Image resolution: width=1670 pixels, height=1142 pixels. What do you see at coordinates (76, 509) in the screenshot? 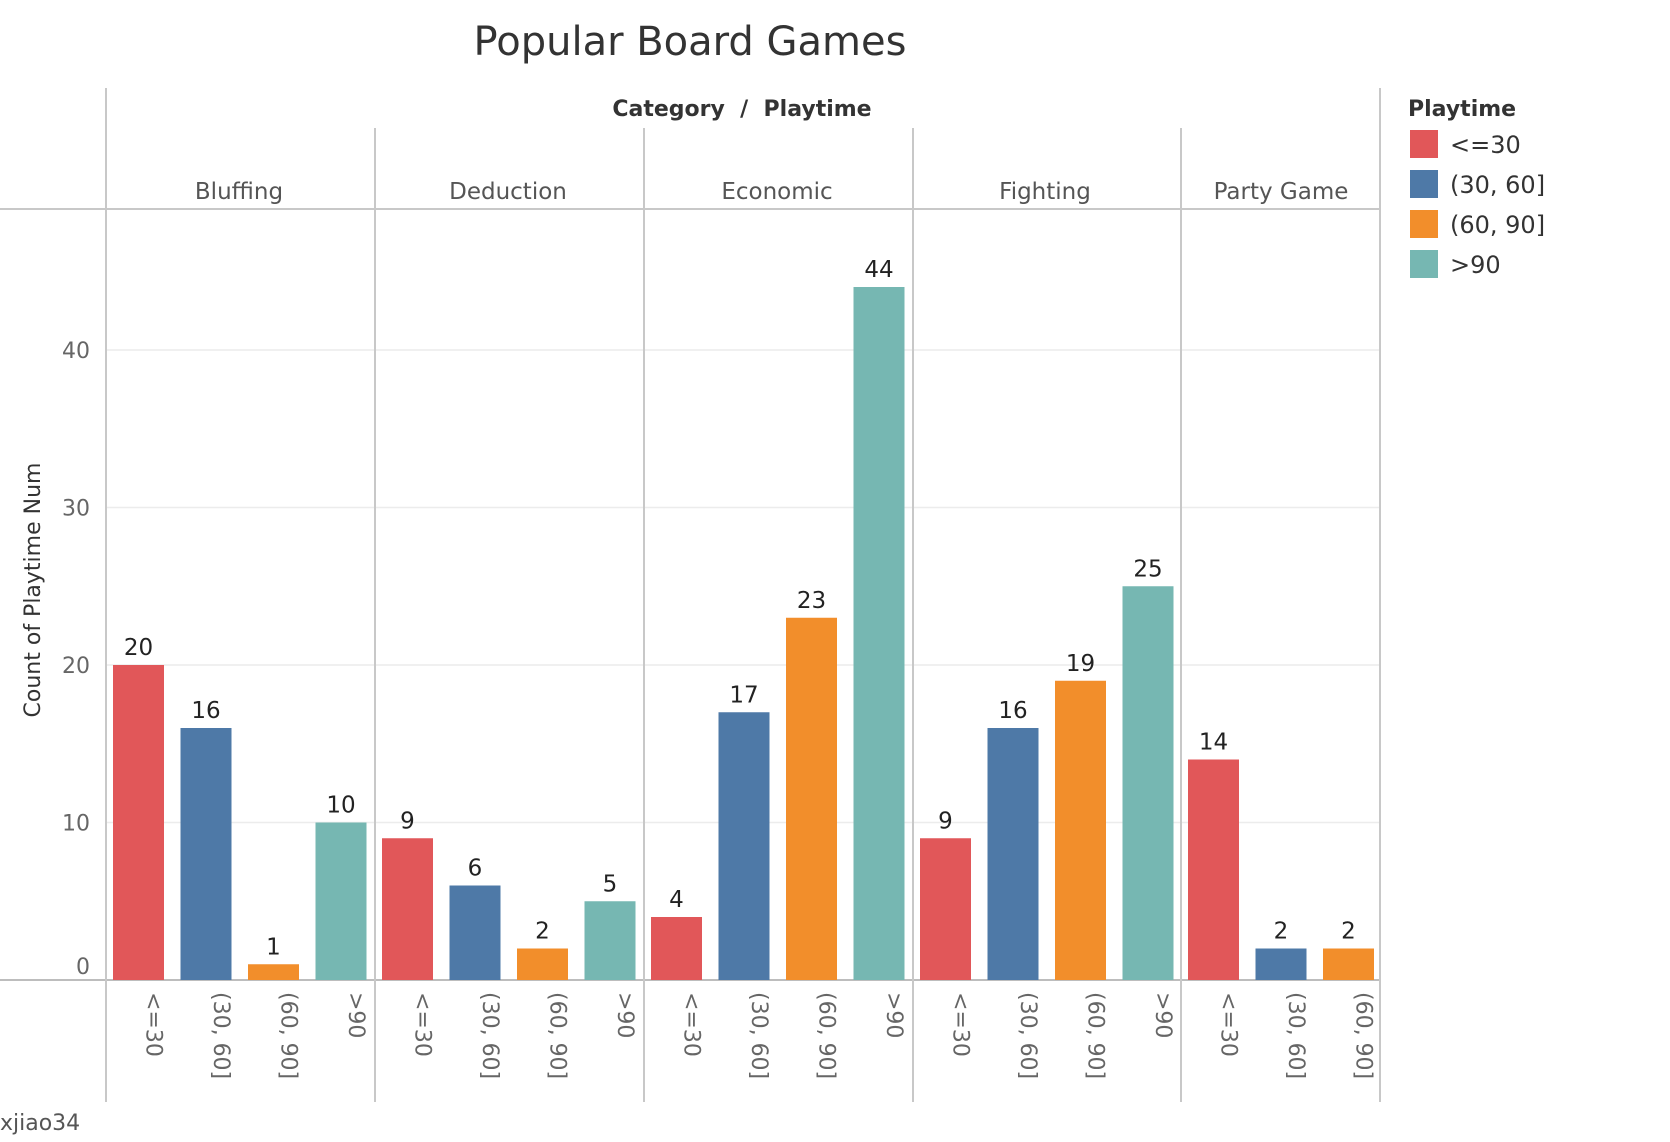
I see `y-tick-label: 30` at bounding box center [76, 509].